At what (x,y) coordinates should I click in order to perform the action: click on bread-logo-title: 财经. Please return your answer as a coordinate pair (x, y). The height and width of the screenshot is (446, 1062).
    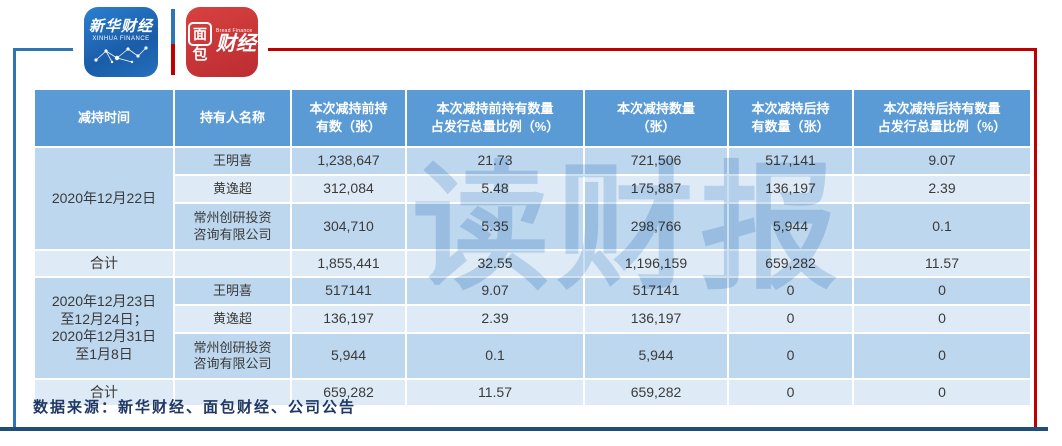
    Looking at the image, I should click on (236, 44).